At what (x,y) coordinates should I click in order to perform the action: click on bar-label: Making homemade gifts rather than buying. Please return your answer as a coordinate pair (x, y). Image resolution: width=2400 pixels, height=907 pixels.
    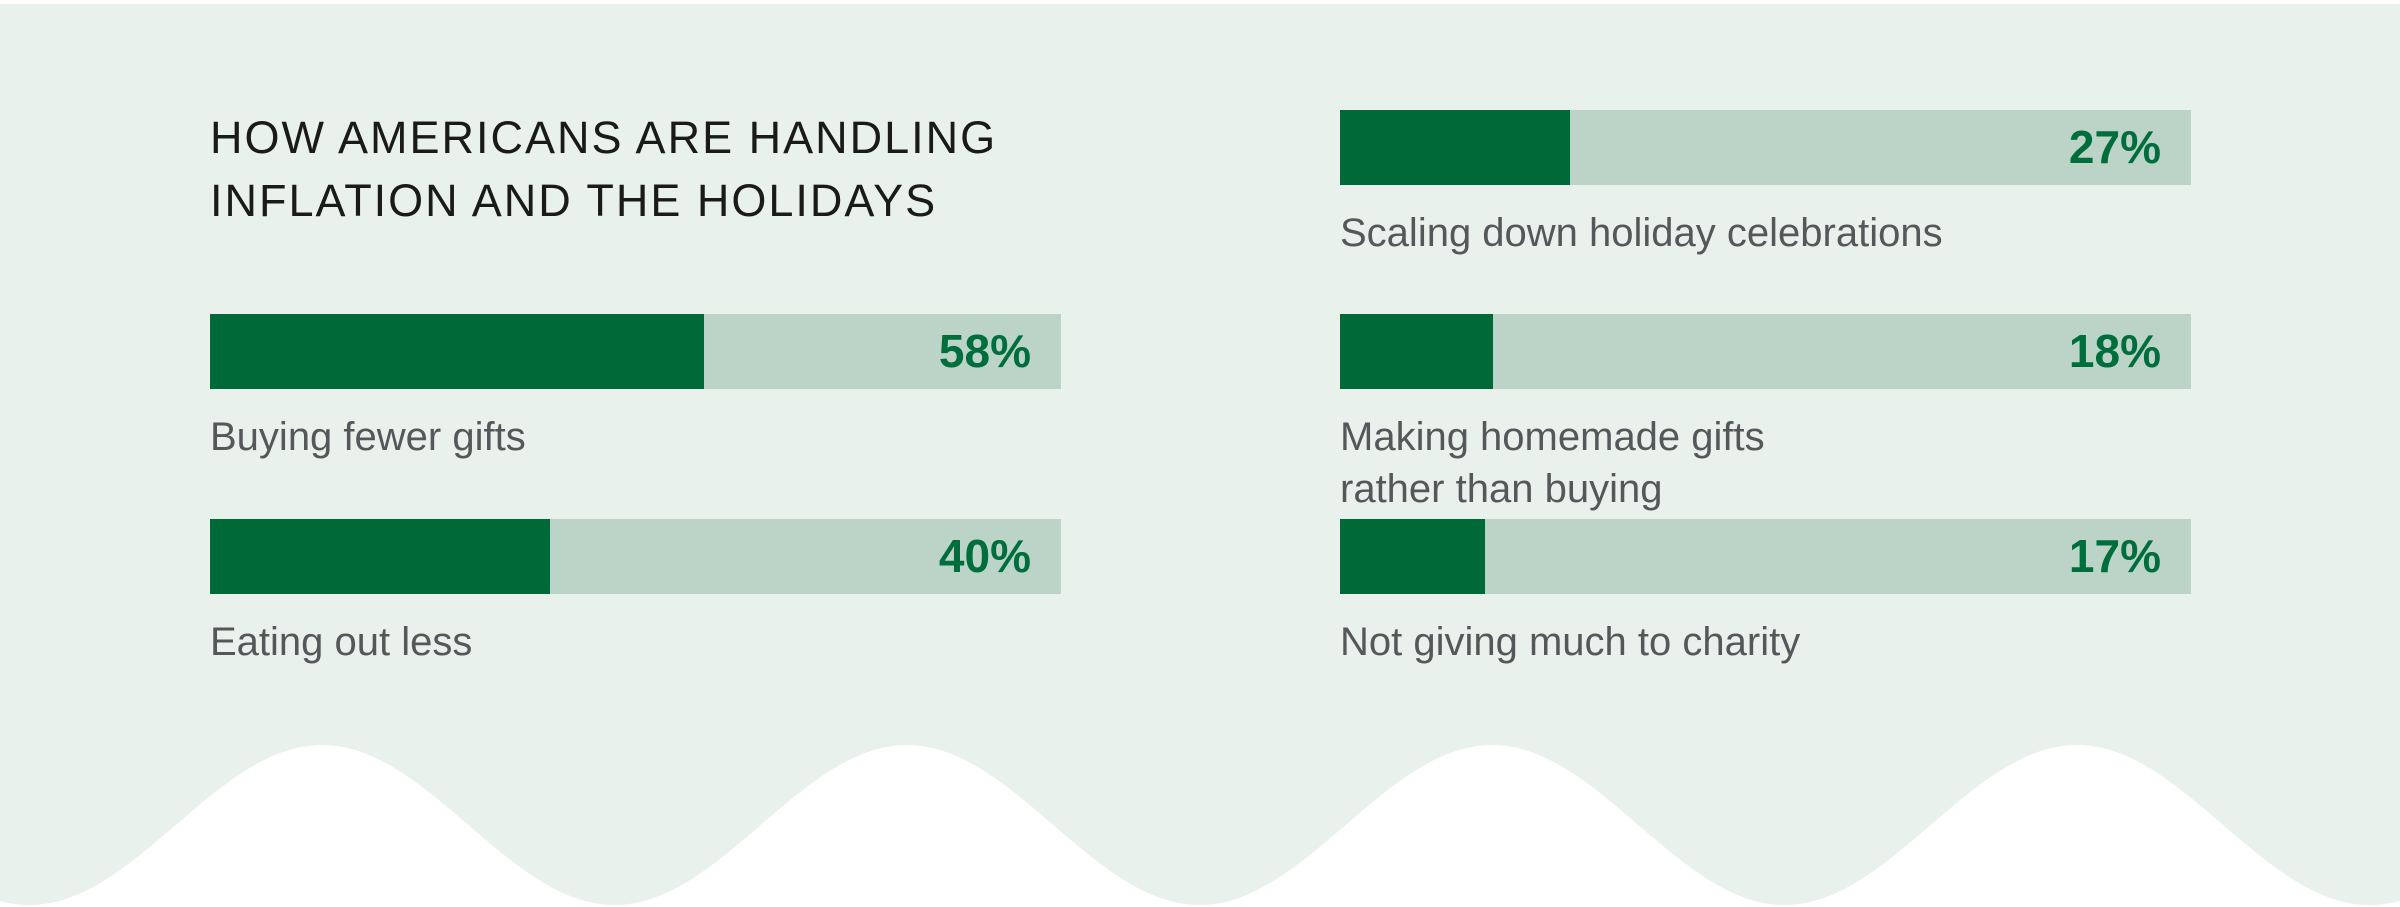
    Looking at the image, I should click on (1552, 463).